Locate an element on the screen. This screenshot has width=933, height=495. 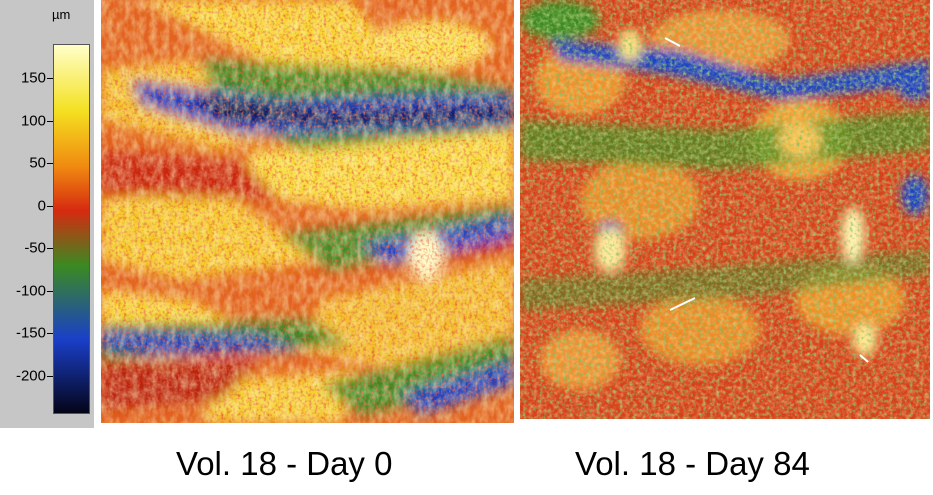
scale-tick-label: -100 is located at coordinates (30, 290).